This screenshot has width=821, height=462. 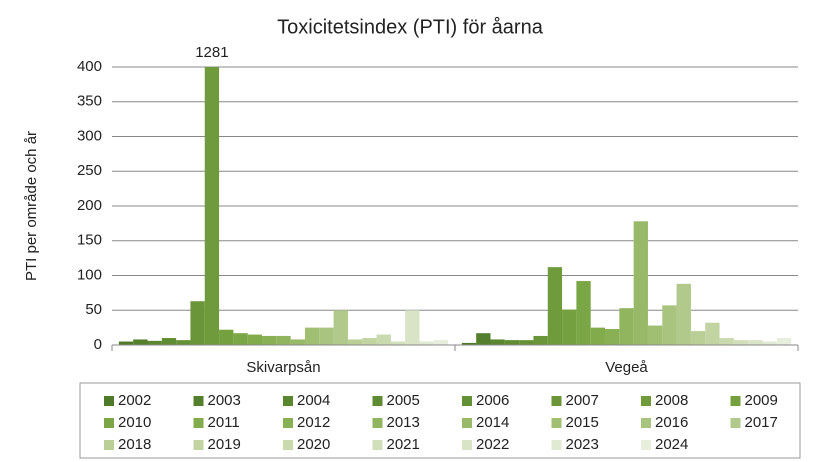 I want to click on legend-label: 2005, so click(x=403, y=400).